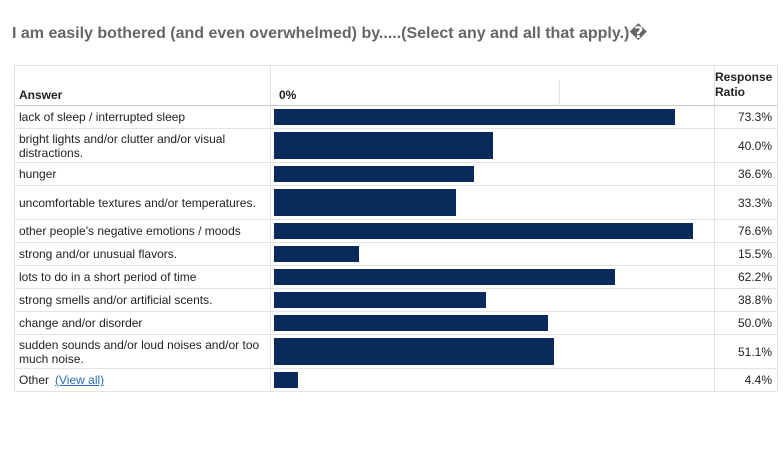 The height and width of the screenshot is (449, 784). I want to click on response-ratio-value: 4.4%, so click(758, 380).